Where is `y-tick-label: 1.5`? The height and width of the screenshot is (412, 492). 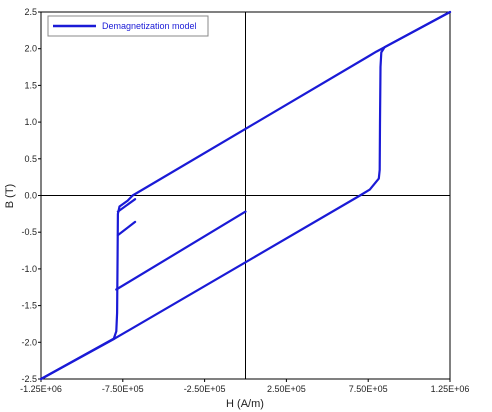 y-tick-label: 1.5 is located at coordinates (30, 85).